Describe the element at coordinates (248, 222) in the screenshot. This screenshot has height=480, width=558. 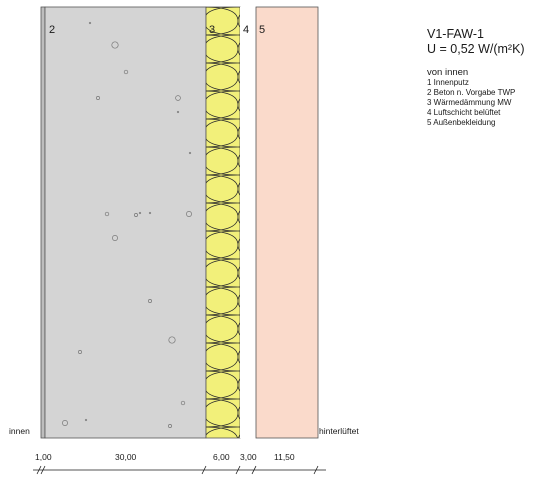
I see `layer-air-gap` at that location.